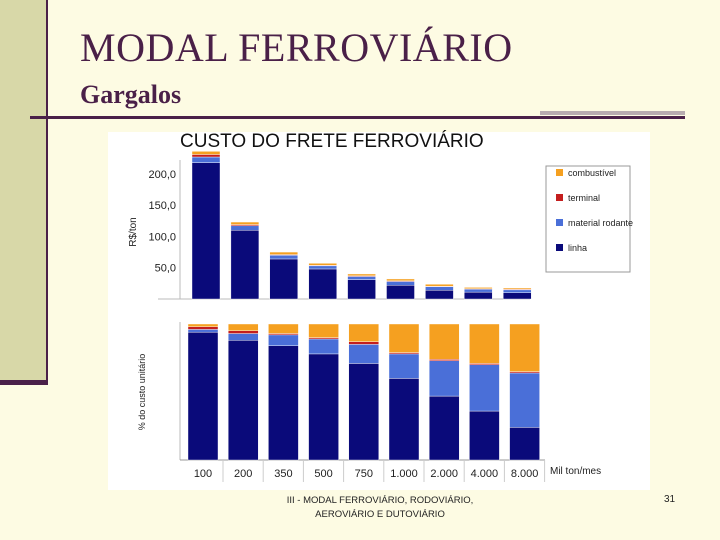 Image resolution: width=720 pixels, height=540 pixels. Describe the element at coordinates (577, 248) in the screenshot. I see `legend-label: linha` at that location.